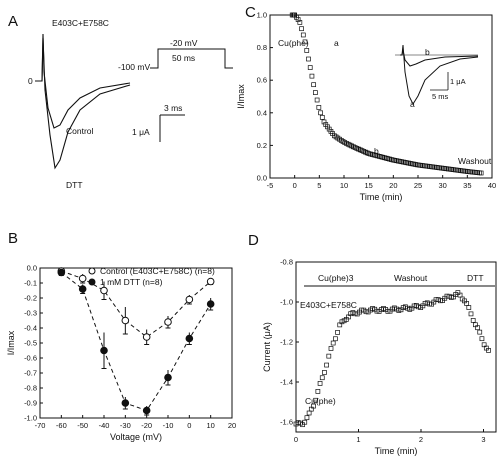 The width and height of the screenshot is (500, 463). I want to click on panel-c-ylabel: I/Imax, so click(241, 96).